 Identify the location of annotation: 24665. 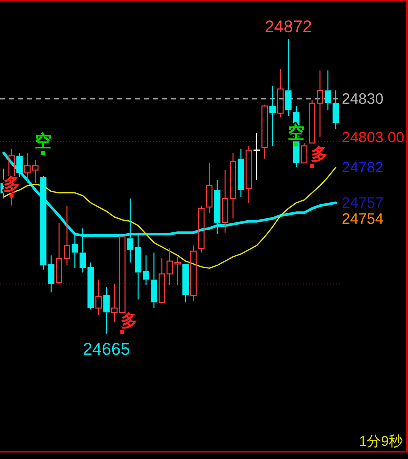
(106, 349).